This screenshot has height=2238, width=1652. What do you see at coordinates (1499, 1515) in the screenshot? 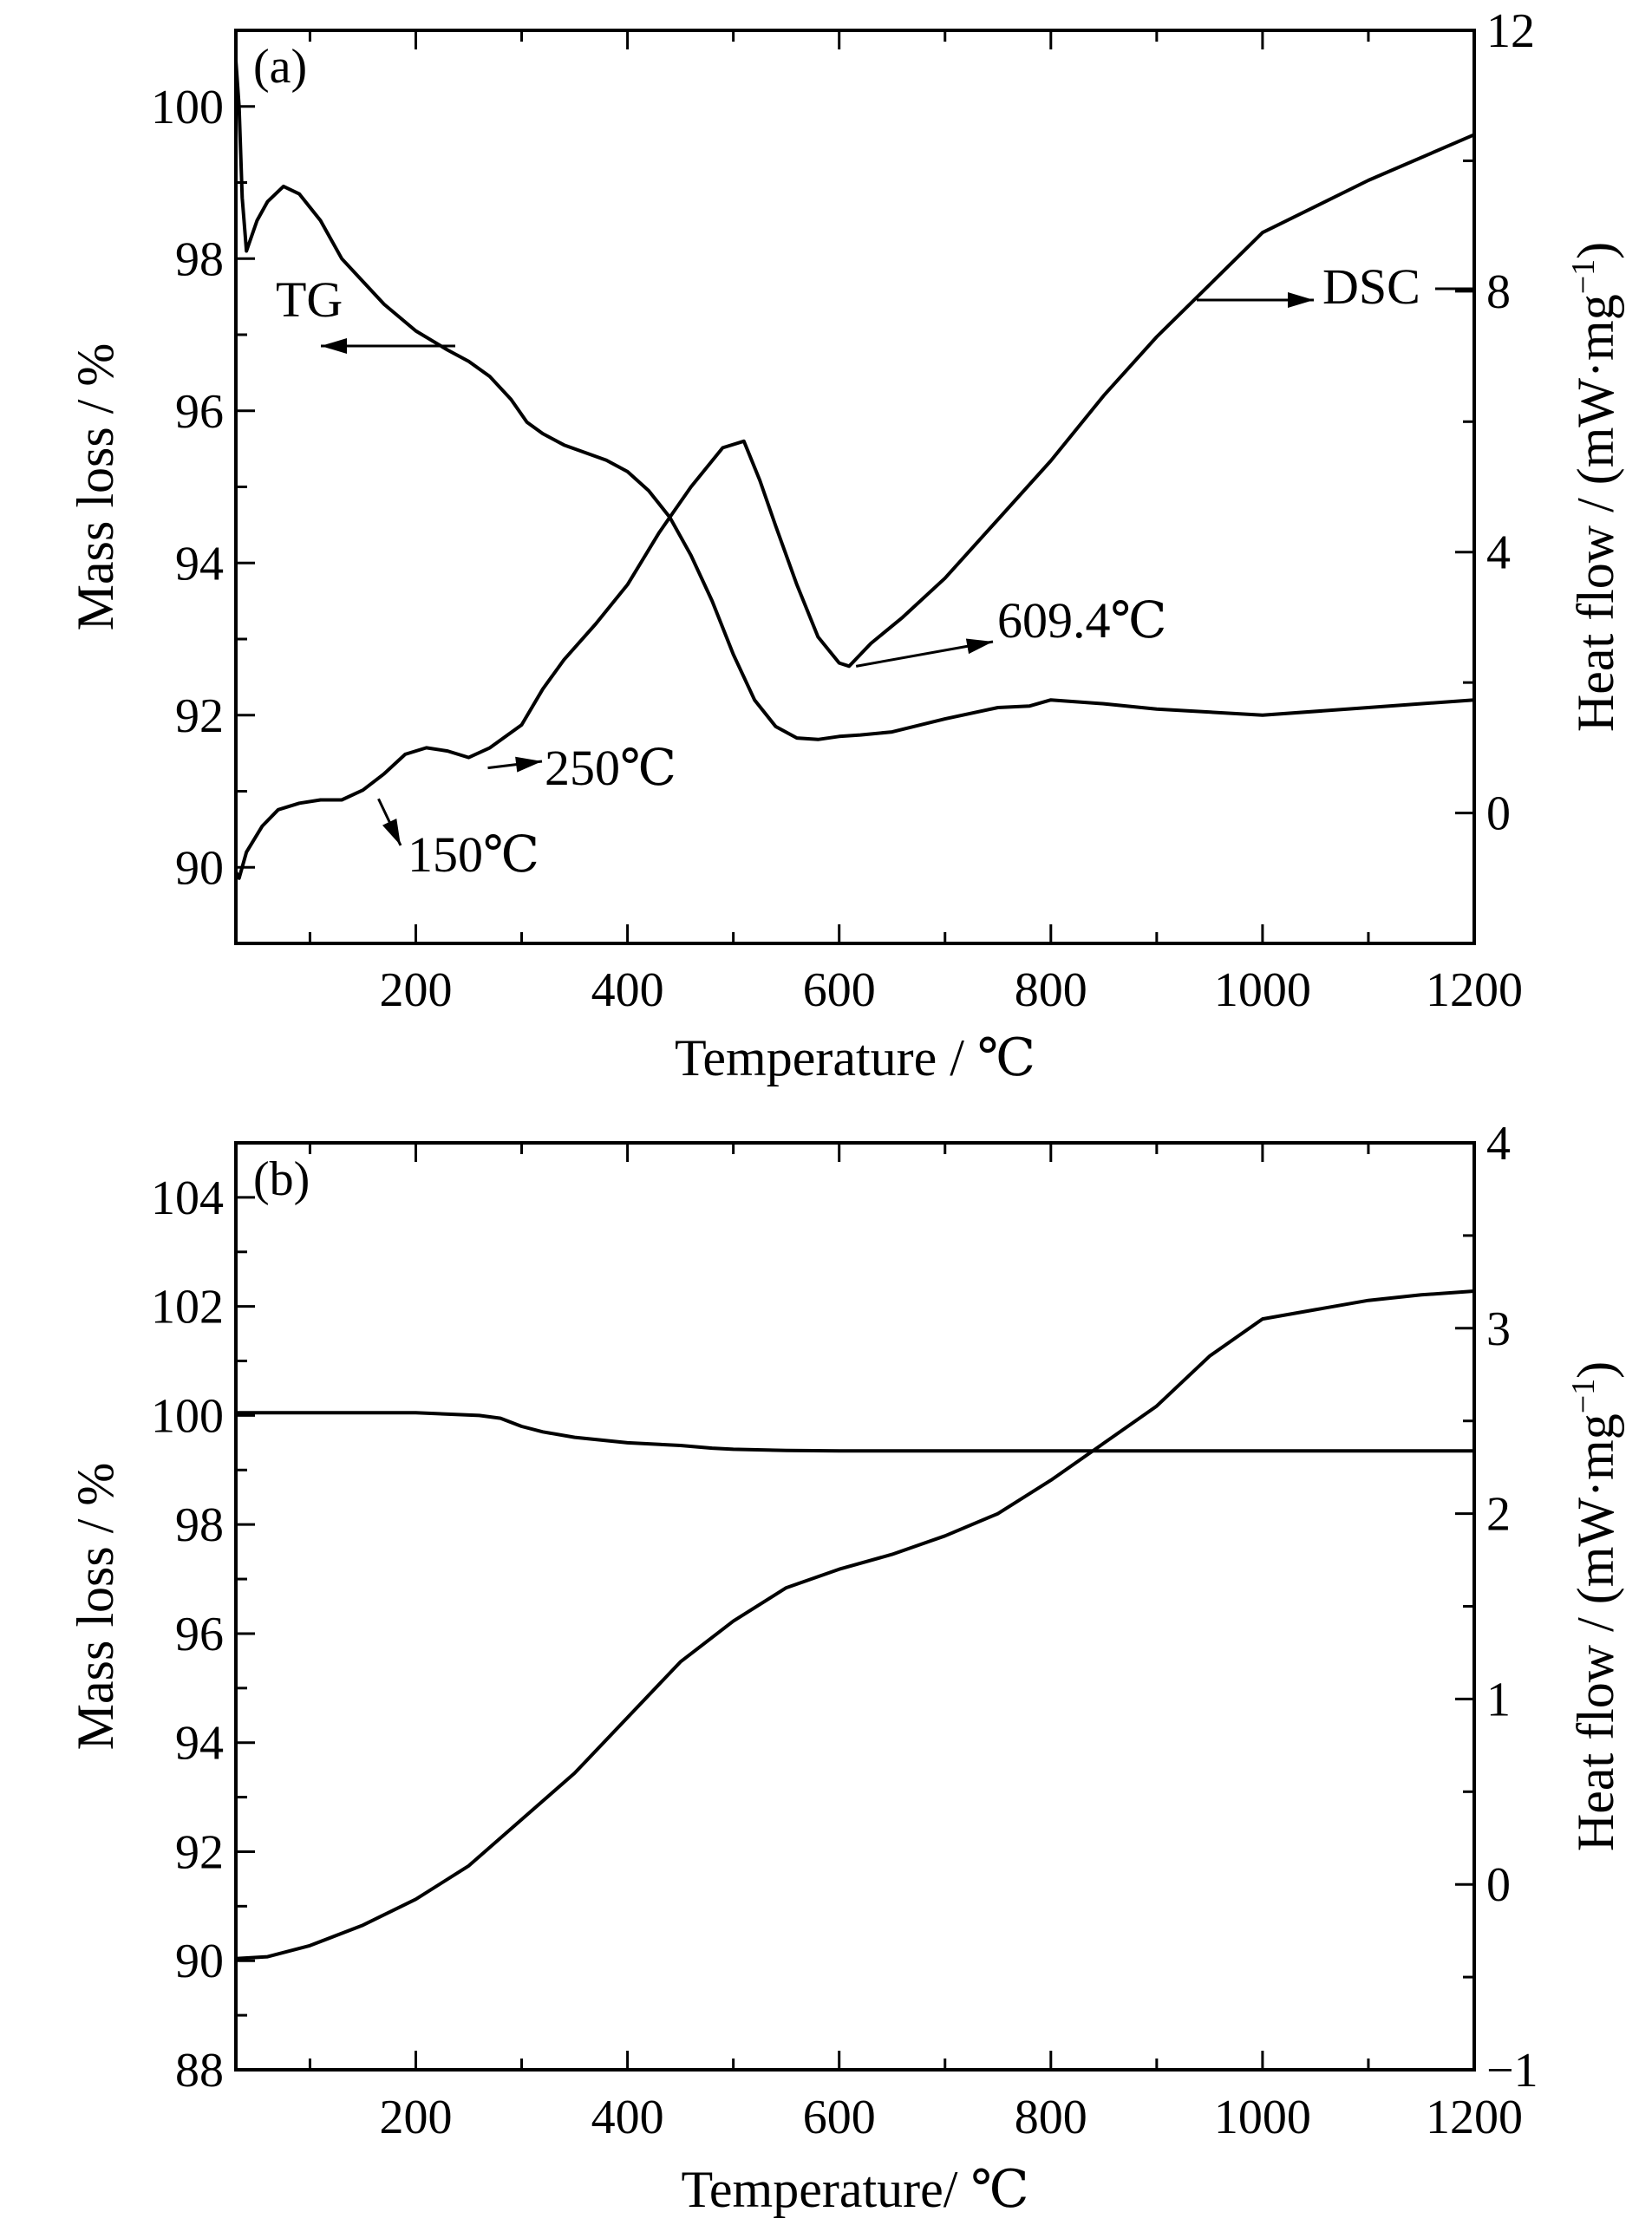
I see `y-right-tick-label: 2` at bounding box center [1499, 1515].